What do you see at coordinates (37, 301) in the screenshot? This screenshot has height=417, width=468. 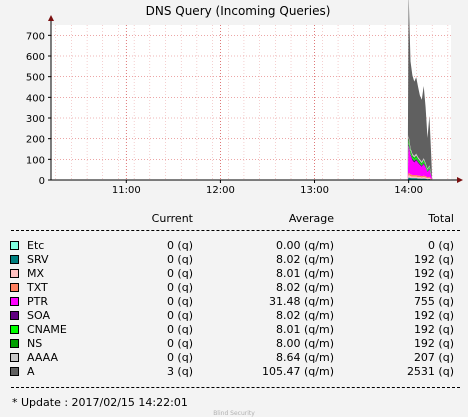 I see `row-label: PTR` at bounding box center [37, 301].